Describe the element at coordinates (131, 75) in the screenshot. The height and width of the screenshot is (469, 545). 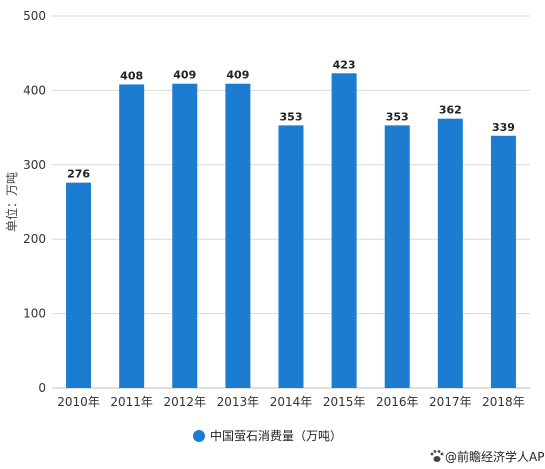
I see `data-label: 408` at that location.